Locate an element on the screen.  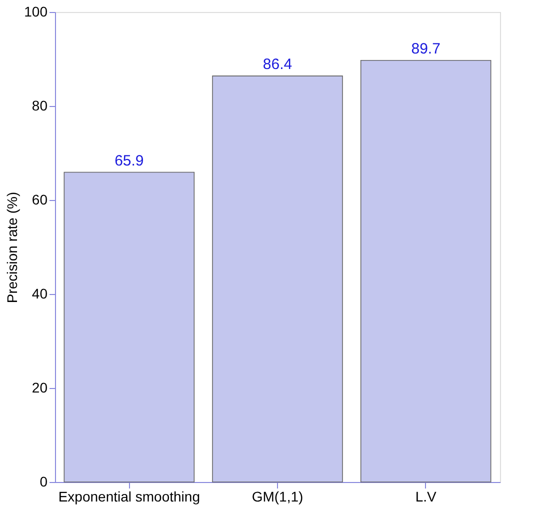
data-label: 65.9 is located at coordinates (129, 161).